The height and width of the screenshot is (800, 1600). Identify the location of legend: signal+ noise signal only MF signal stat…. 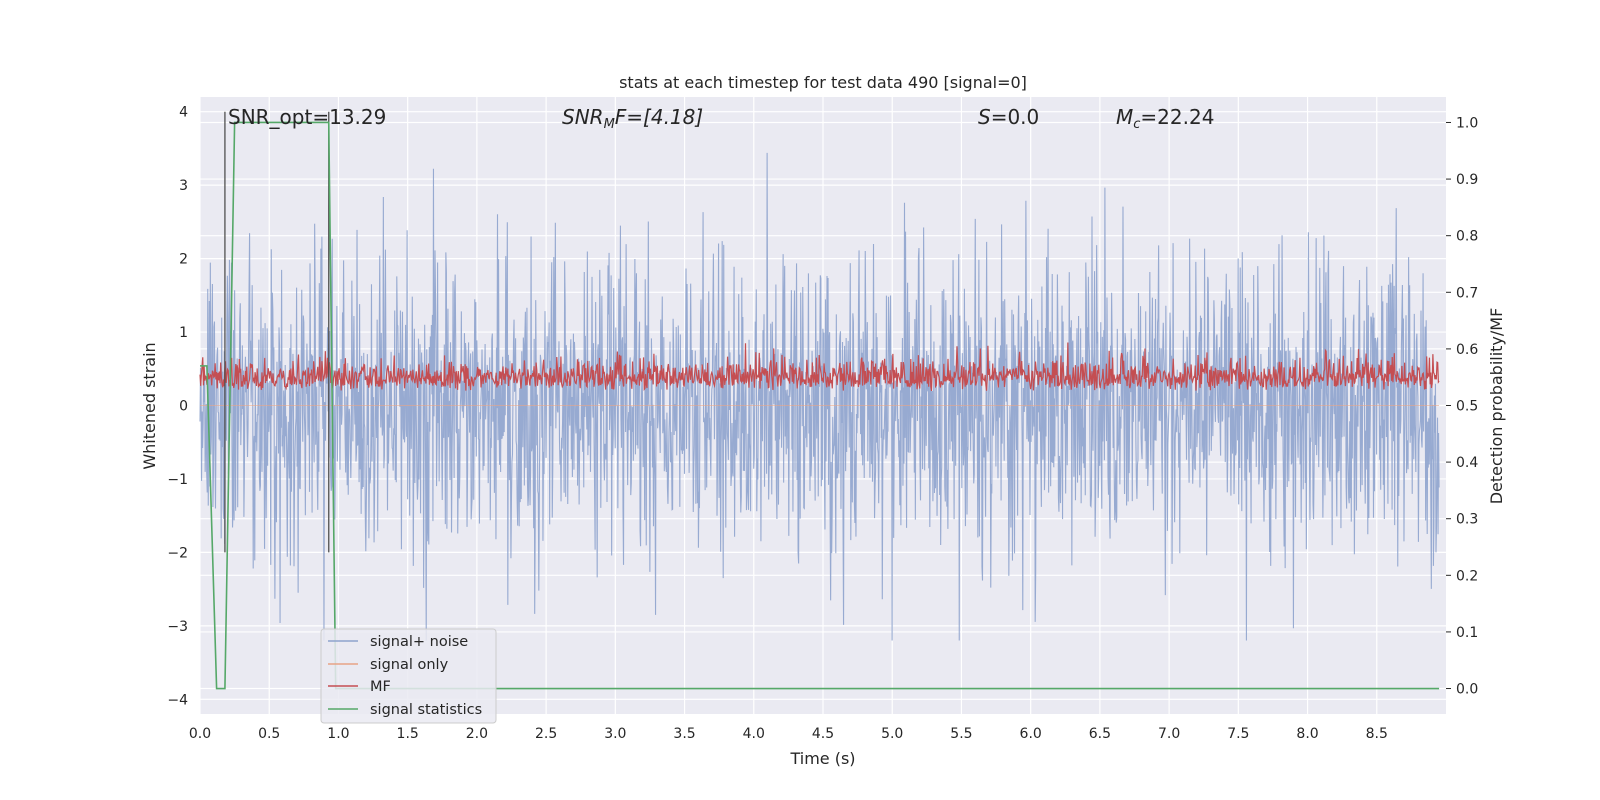
(408, 676).